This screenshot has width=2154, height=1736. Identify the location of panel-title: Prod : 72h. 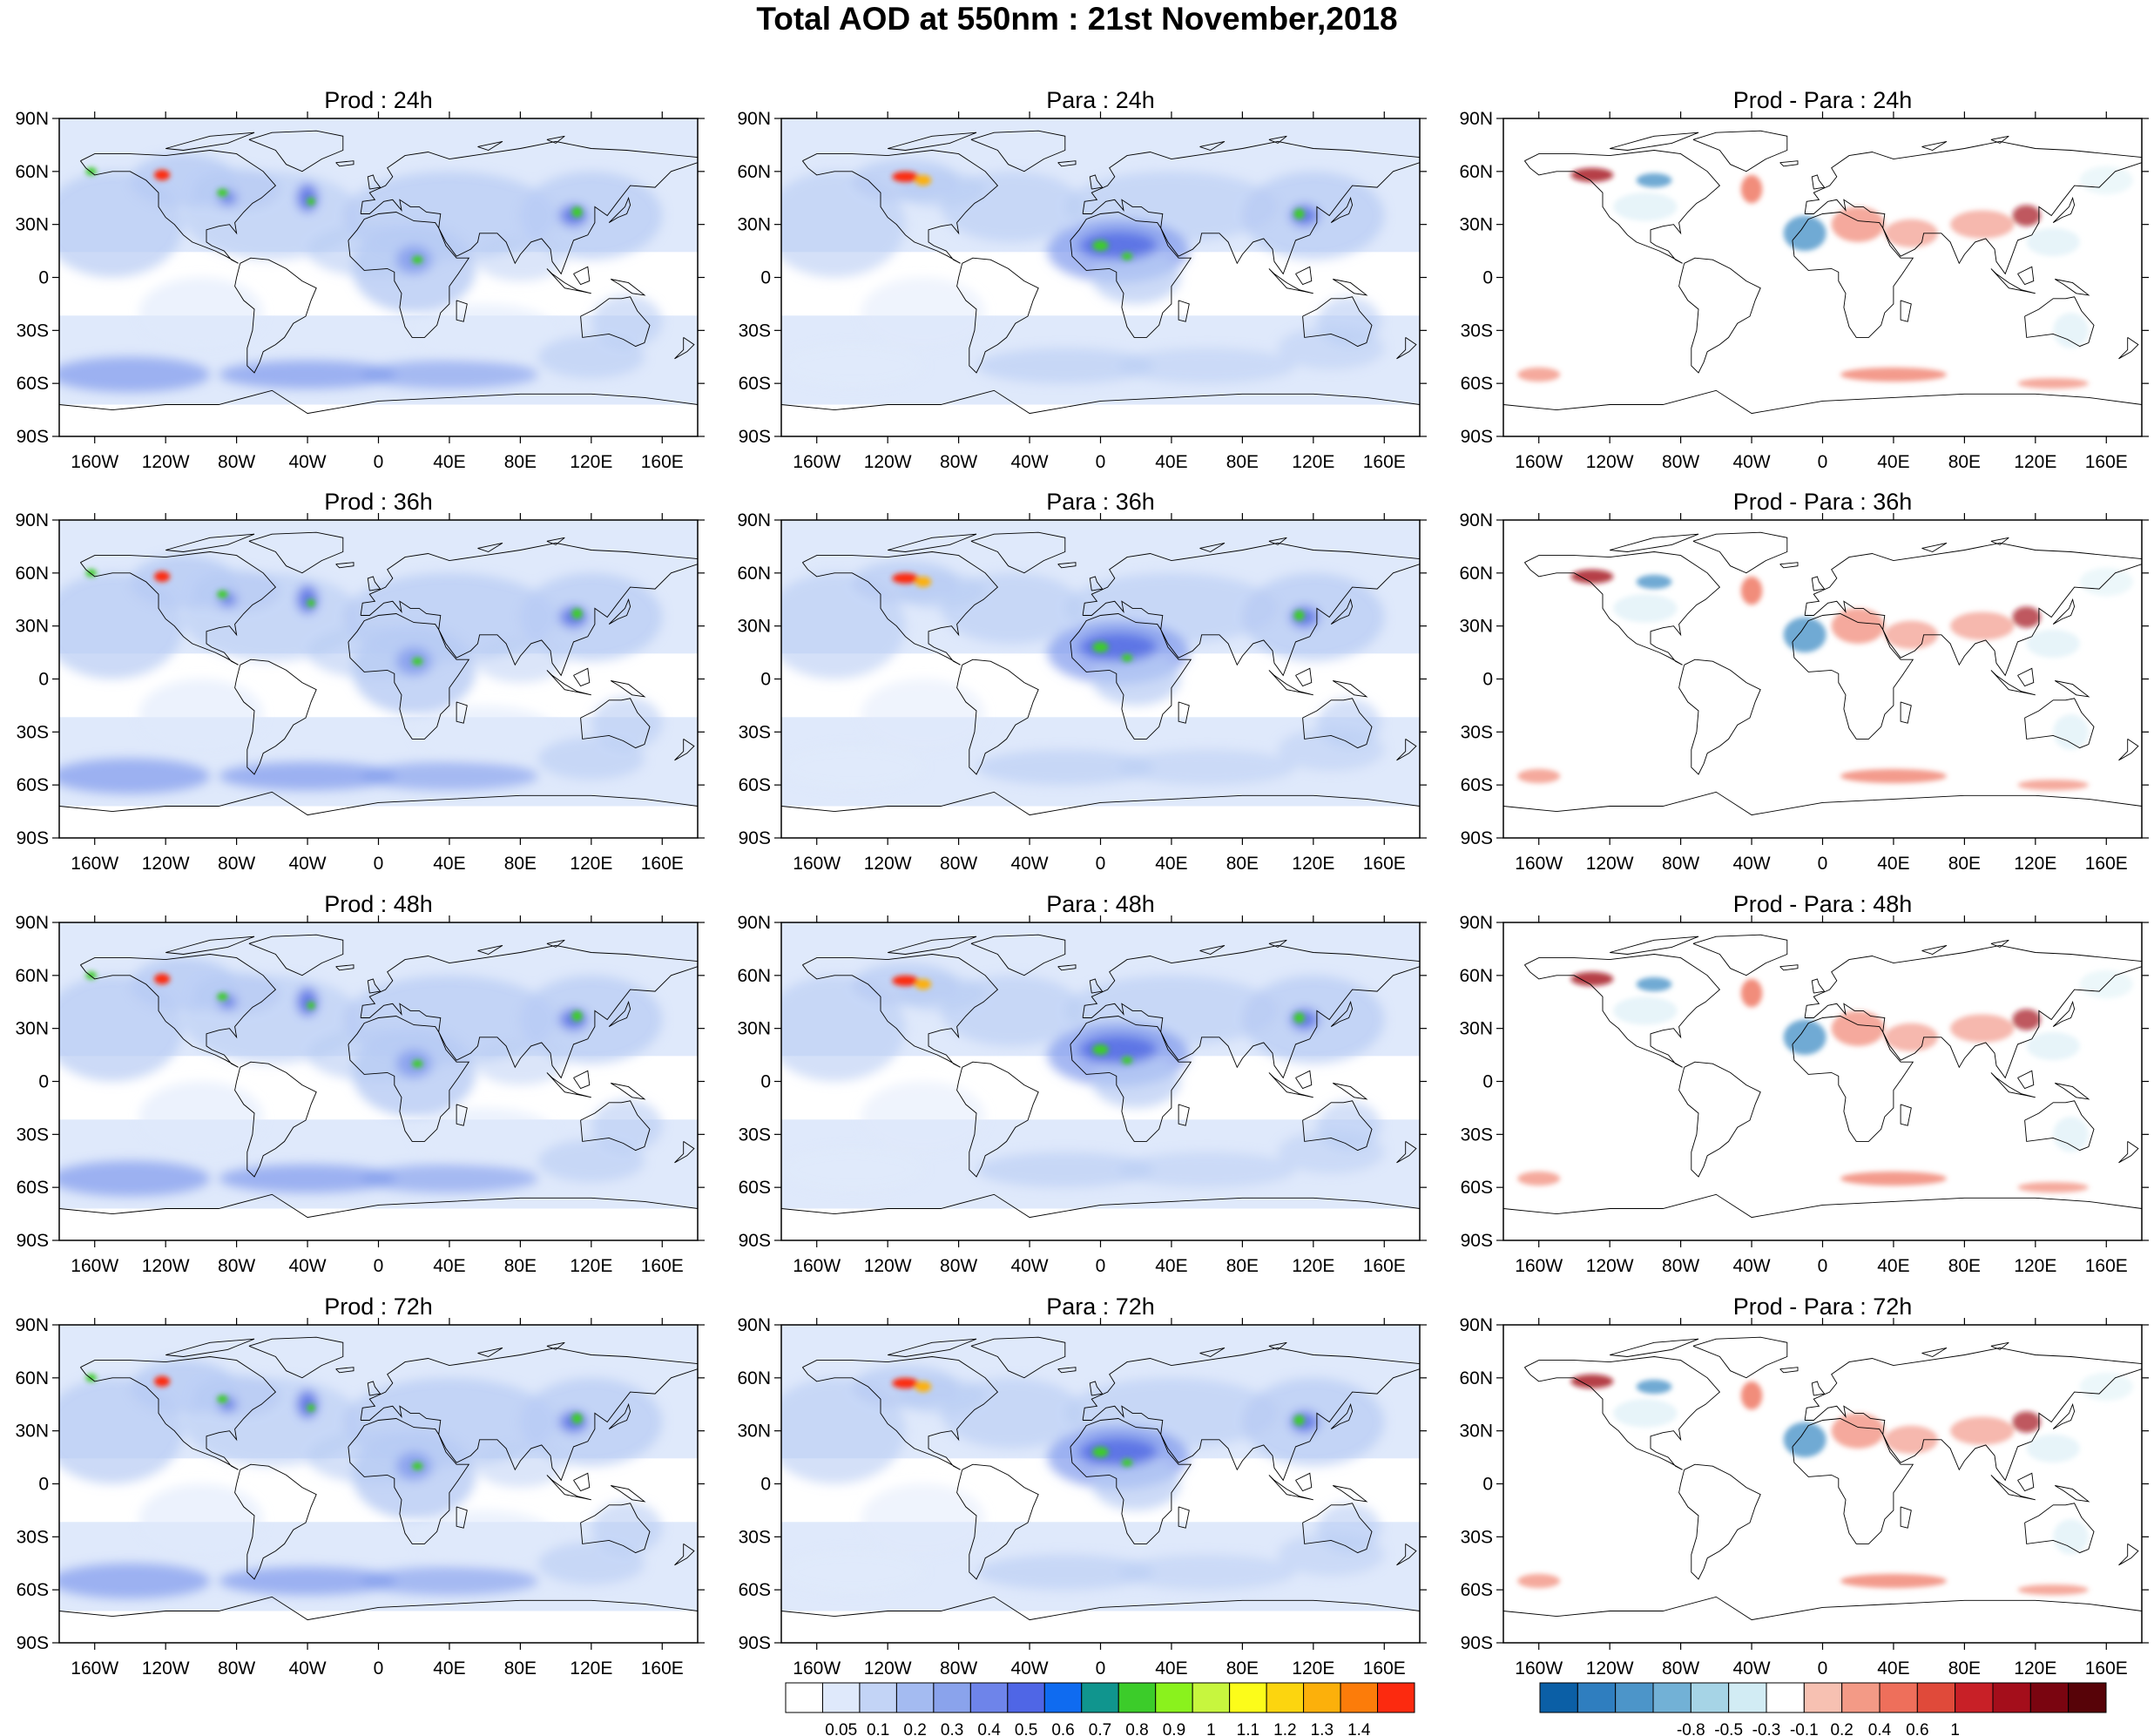
(378, 1307).